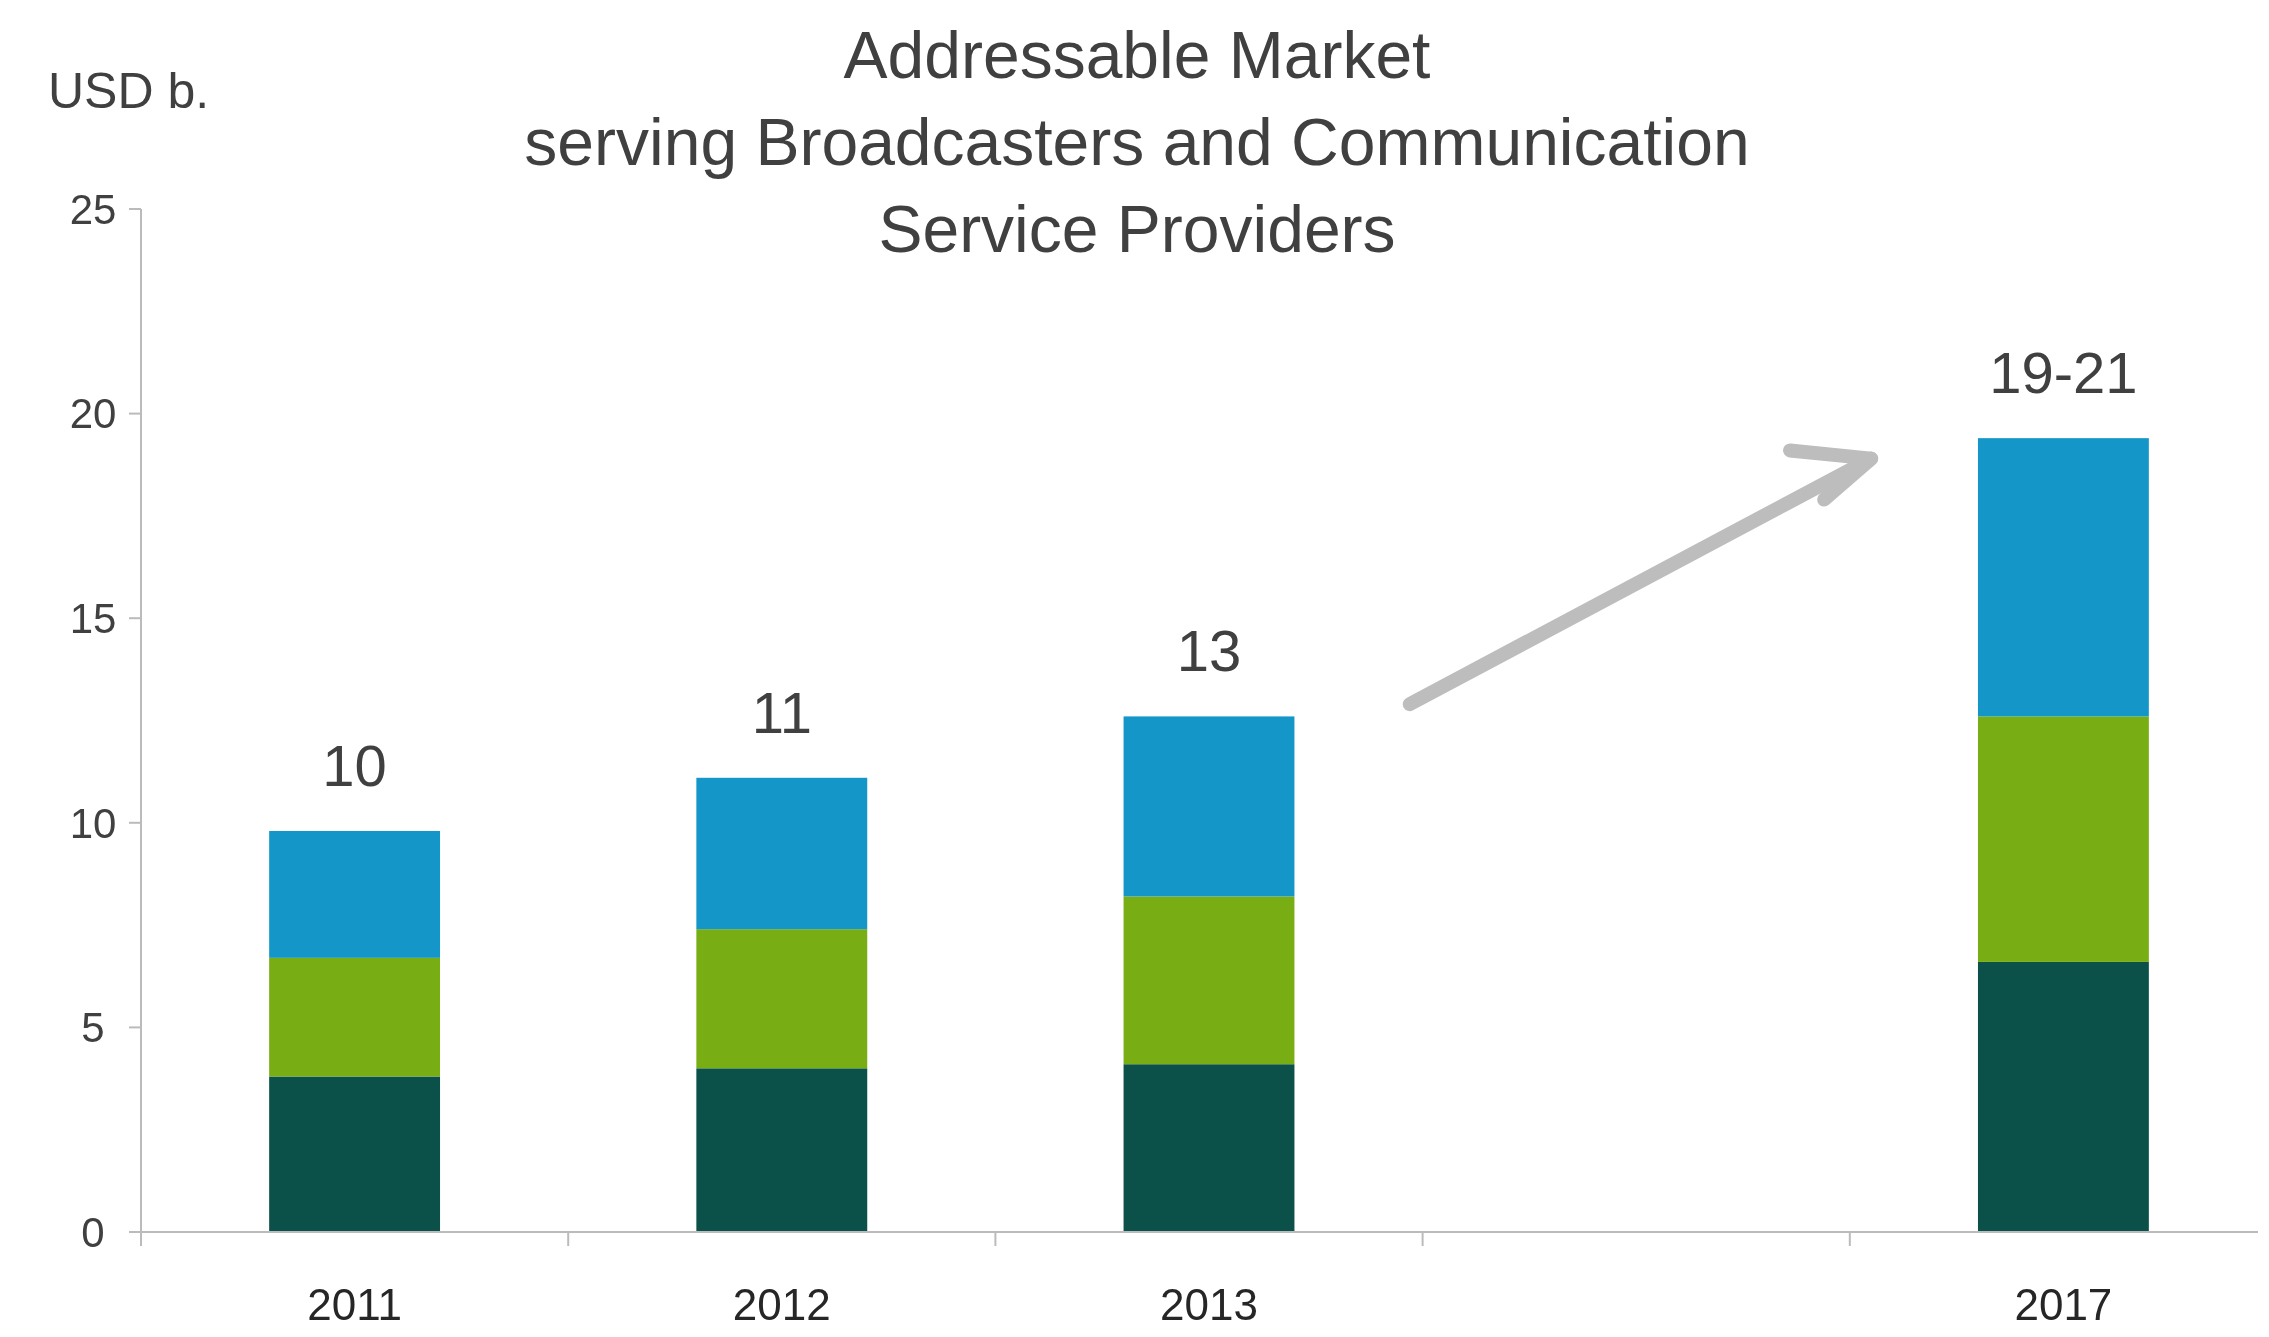 The image size is (2269, 1337). What do you see at coordinates (2063, 373) in the screenshot?
I see `total-label: 19-21` at bounding box center [2063, 373].